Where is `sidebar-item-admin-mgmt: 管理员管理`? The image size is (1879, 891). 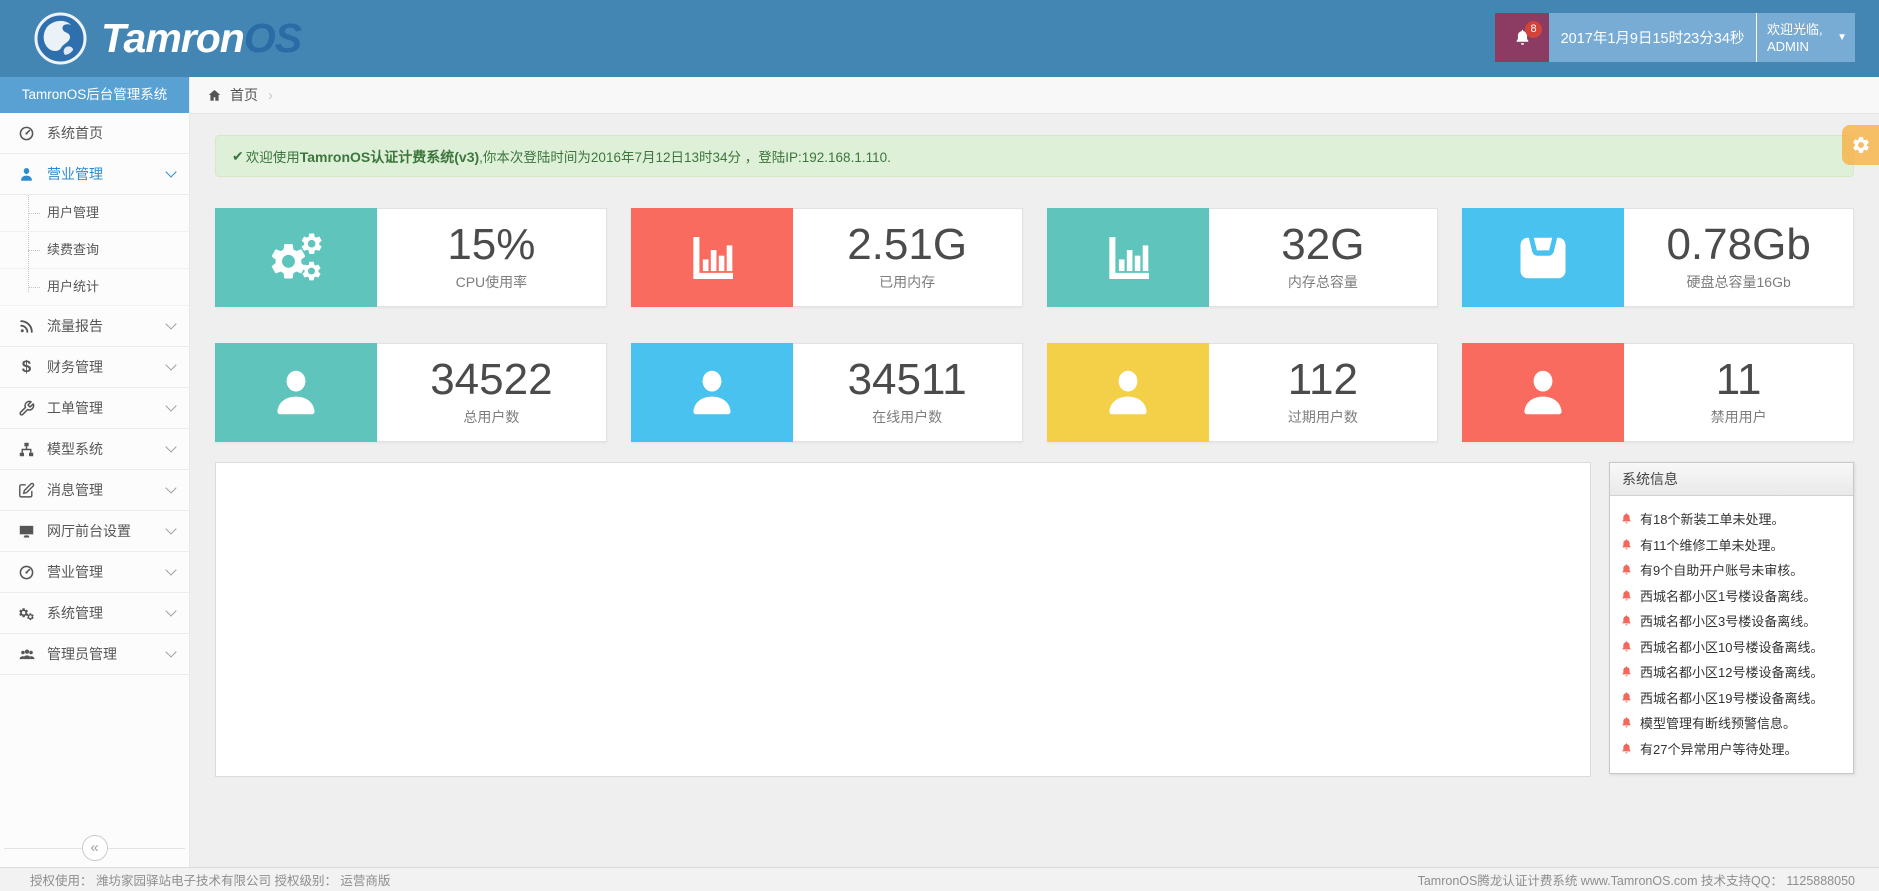
sidebar-item-admin-mgmt: 管理员管理 is located at coordinates (94, 654).